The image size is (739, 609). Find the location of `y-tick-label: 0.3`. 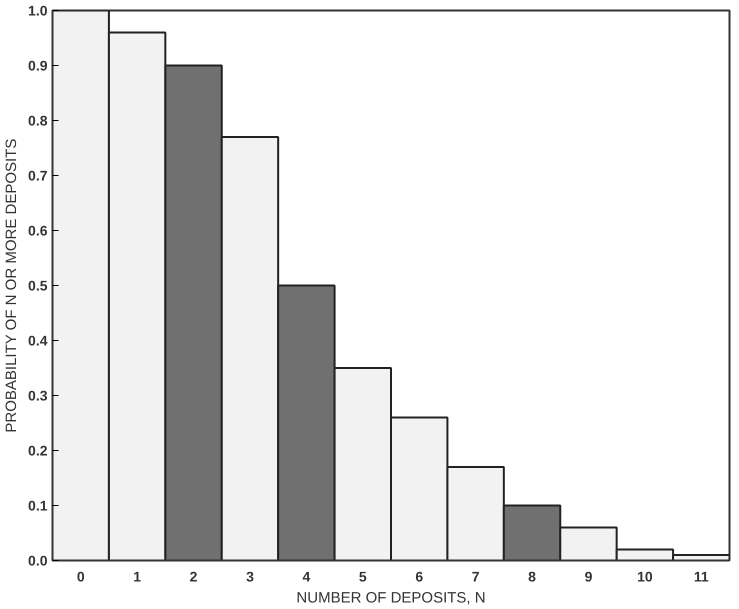

y-tick-label: 0.3 is located at coordinates (38, 396).